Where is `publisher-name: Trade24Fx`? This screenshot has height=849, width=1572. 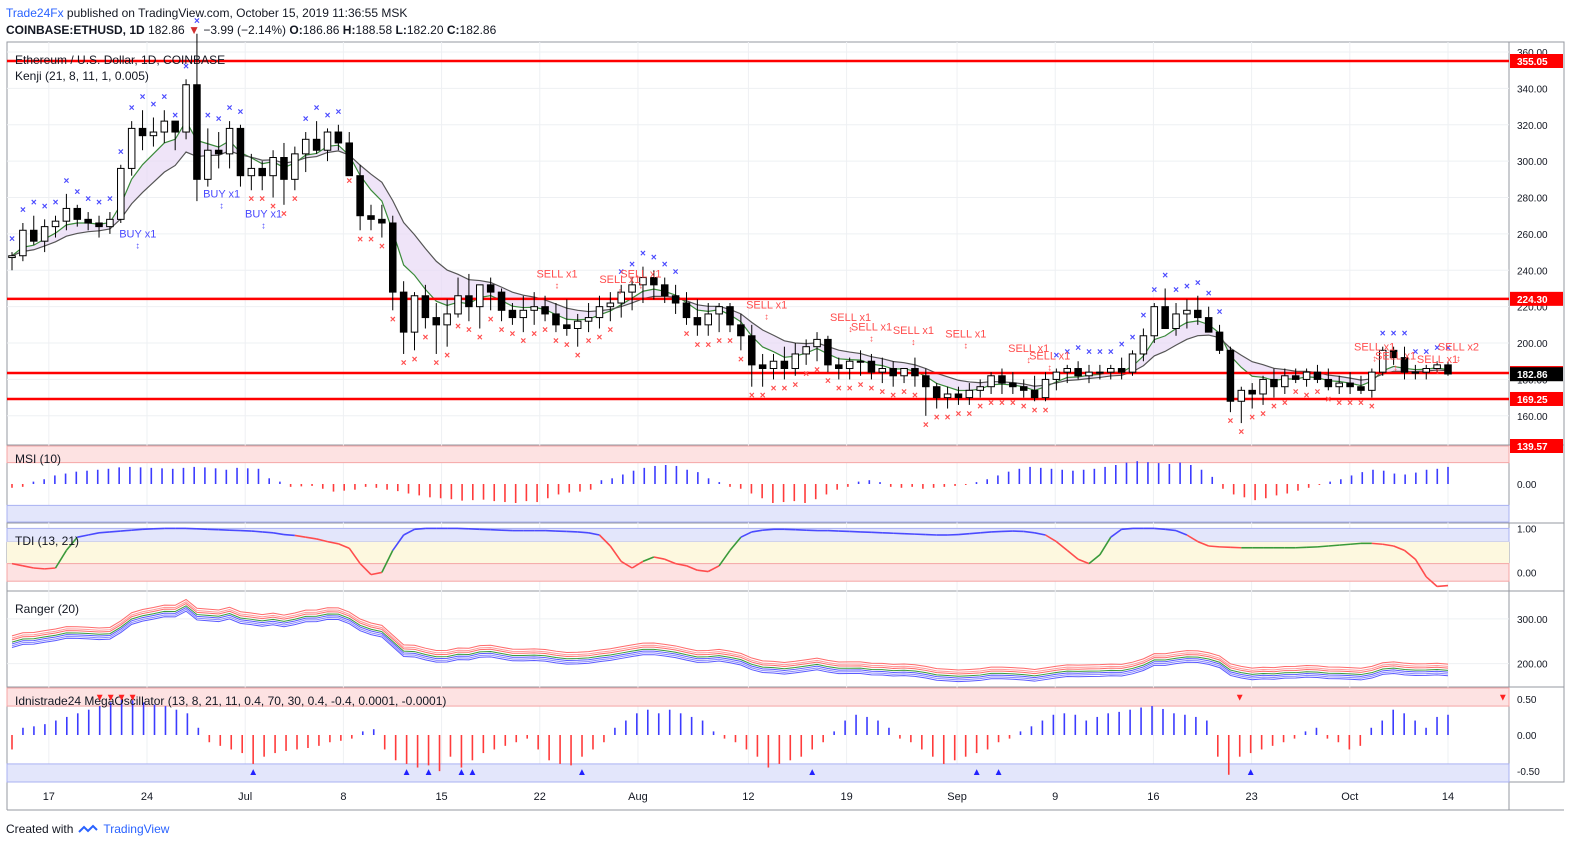
publisher-name: Trade24Fx is located at coordinates (35, 13).